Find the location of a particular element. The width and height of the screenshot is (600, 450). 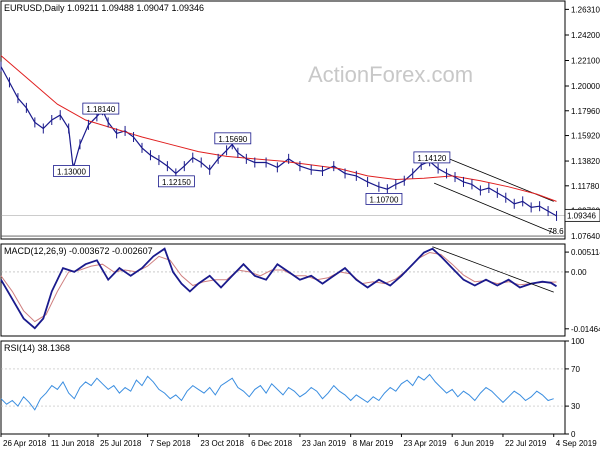

price-annotation: 1.18140 is located at coordinates (101, 108).